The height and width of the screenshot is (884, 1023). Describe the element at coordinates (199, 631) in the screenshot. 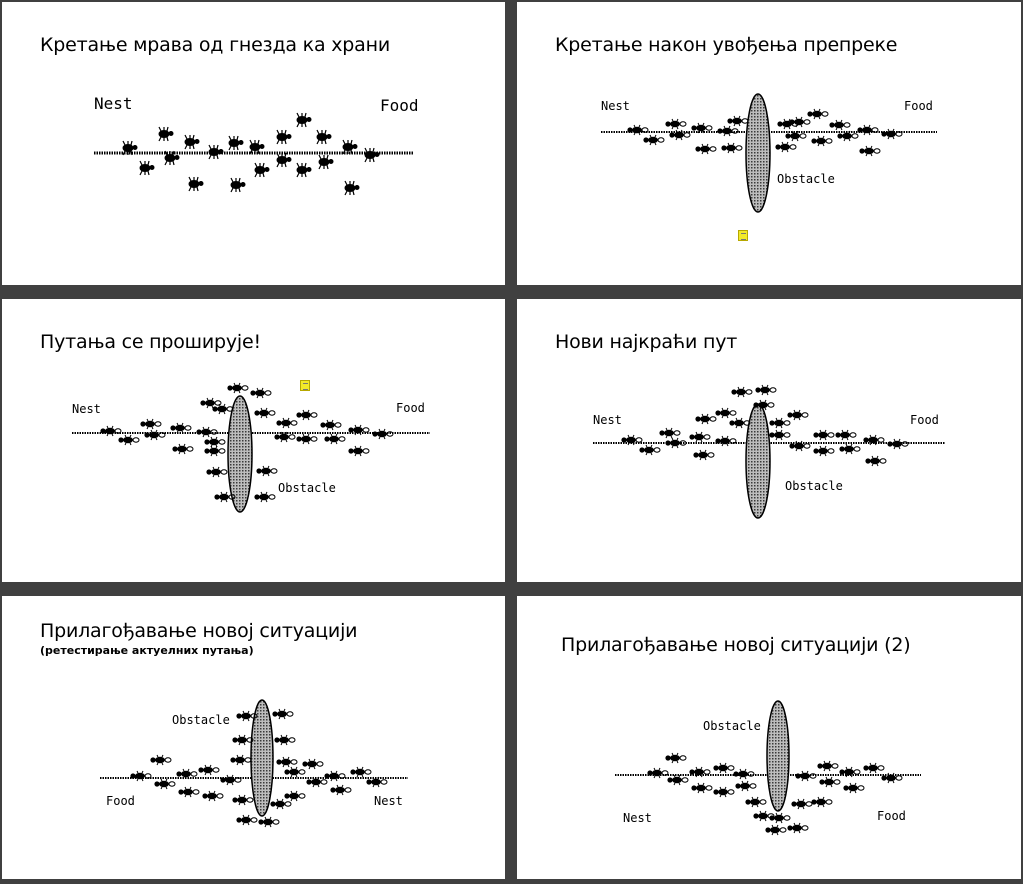

I see `slide-title: Прилагођавање новој ситуацији` at that location.